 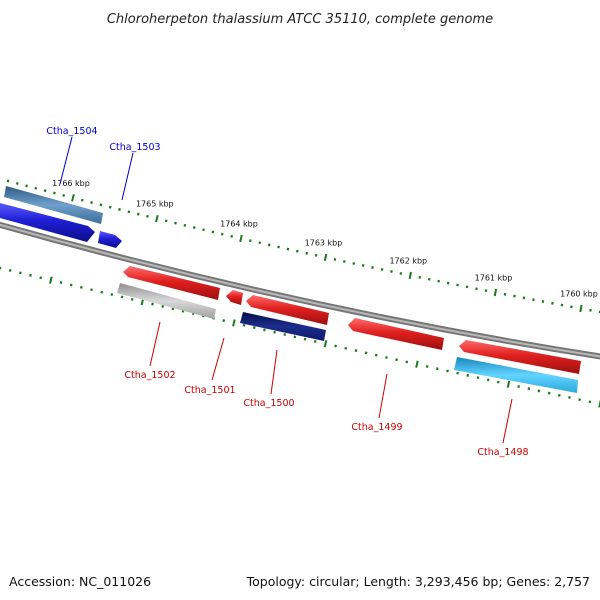 I want to click on gene-ctha-1501-leader, so click(x=218, y=359).